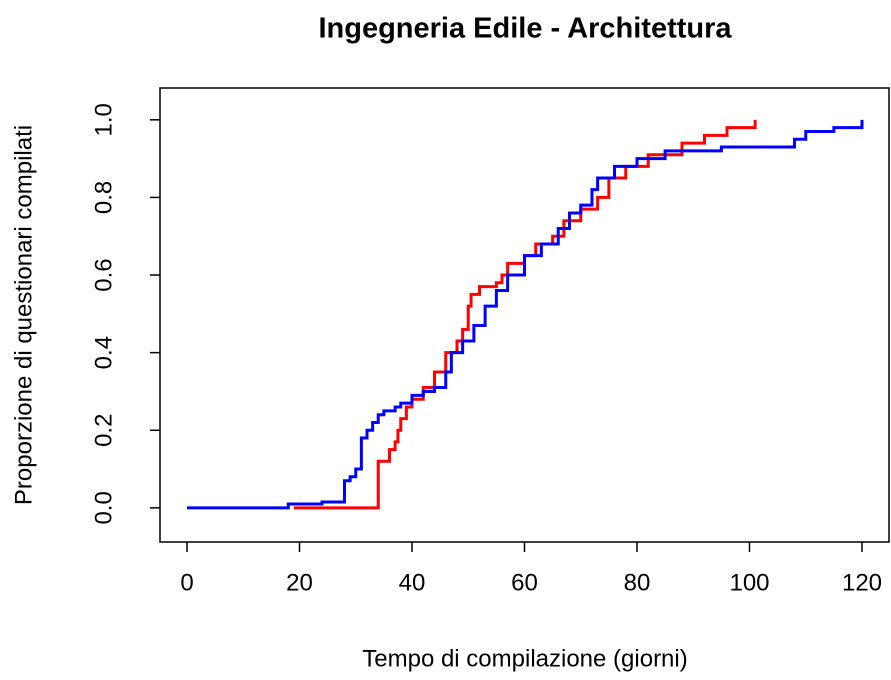 The height and width of the screenshot is (680, 891). I want to click on x-tick-label: 20, so click(299, 582).